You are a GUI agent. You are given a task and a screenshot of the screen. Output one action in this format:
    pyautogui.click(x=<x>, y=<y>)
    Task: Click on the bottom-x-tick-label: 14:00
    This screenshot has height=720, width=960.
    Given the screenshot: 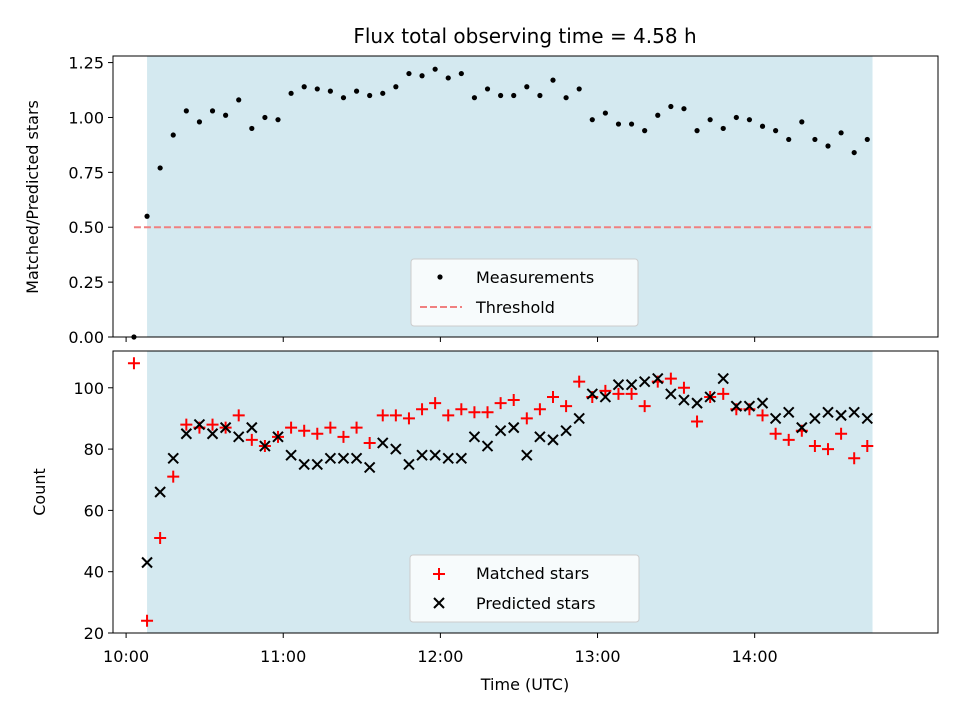 What is the action you would take?
    pyautogui.click(x=755, y=656)
    